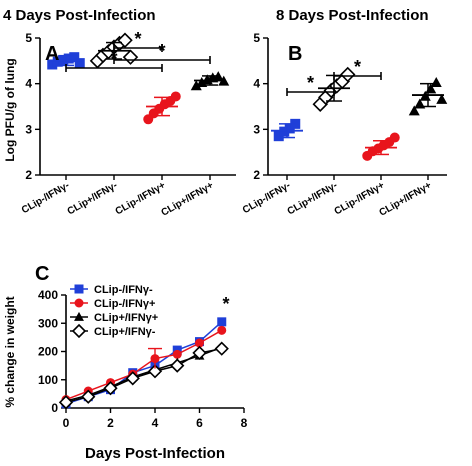  Describe the element at coordinates (66, 423) in the screenshot. I see `panel-c-x-tick-label: 0` at that location.